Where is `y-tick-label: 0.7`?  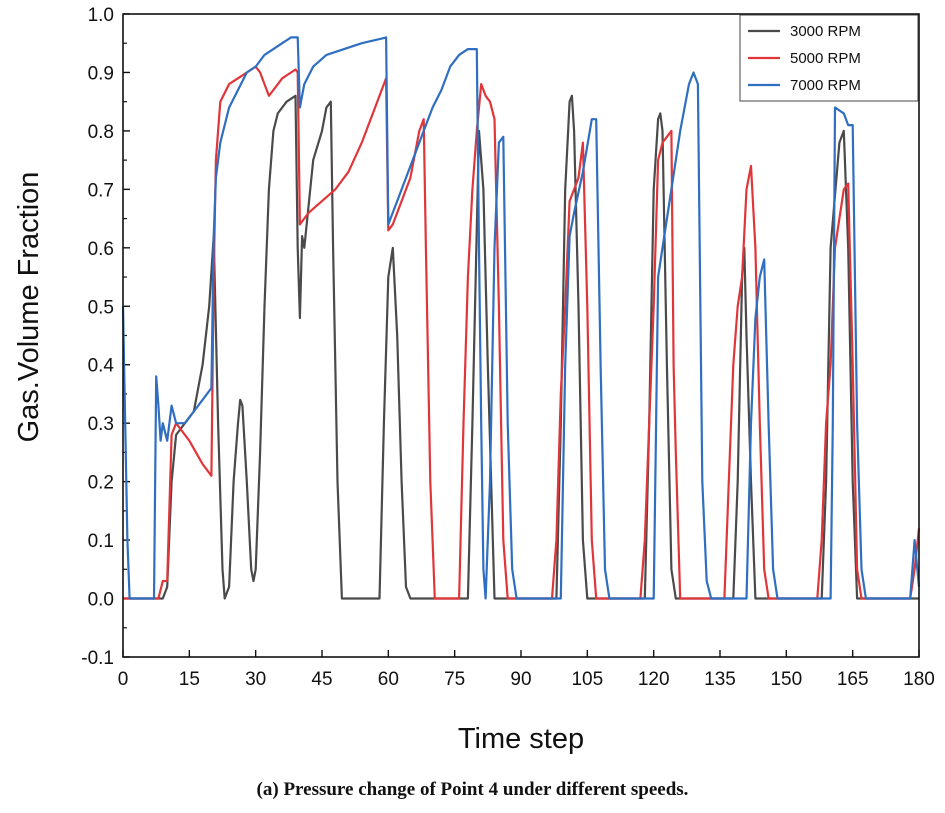
y-tick-label: 0.7 is located at coordinates (101, 190).